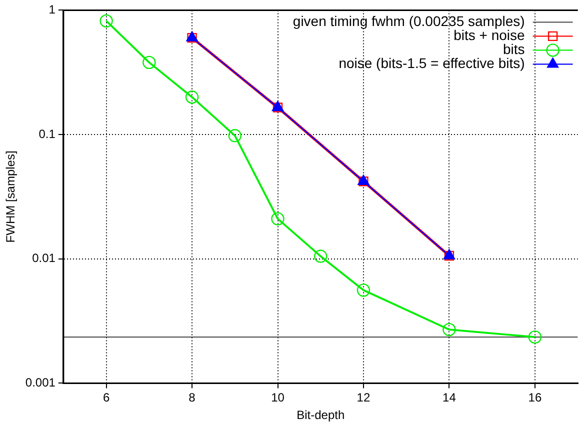 The image size is (585, 423). I want to click on x-tick-label: 14, so click(449, 397).